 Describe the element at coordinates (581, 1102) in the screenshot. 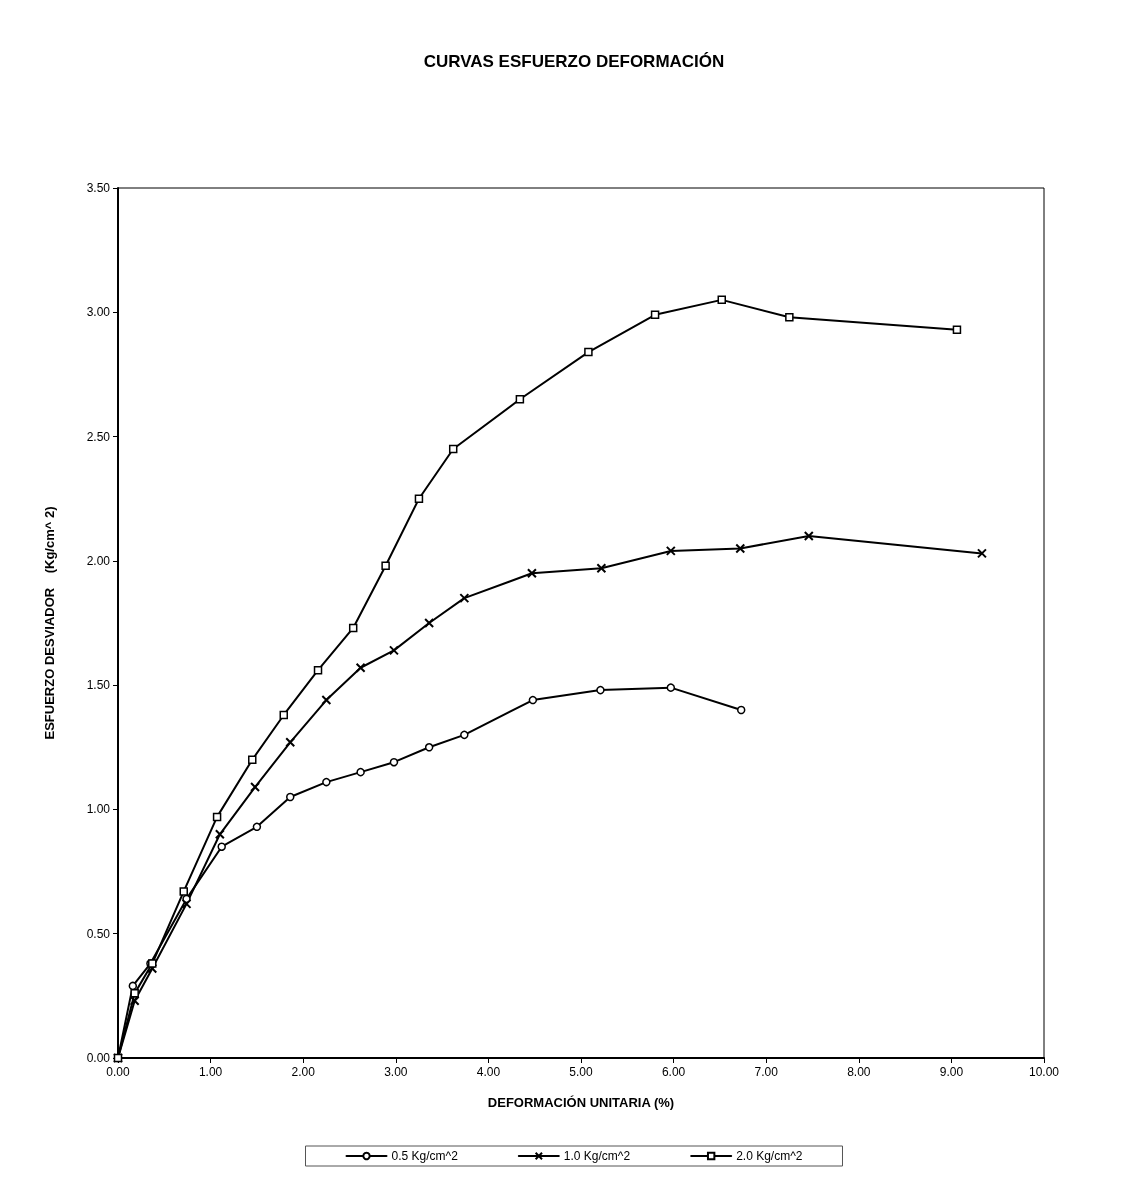

I see `x-axis-title: DEFORMACIÓN UNITARIA (%)` at that location.